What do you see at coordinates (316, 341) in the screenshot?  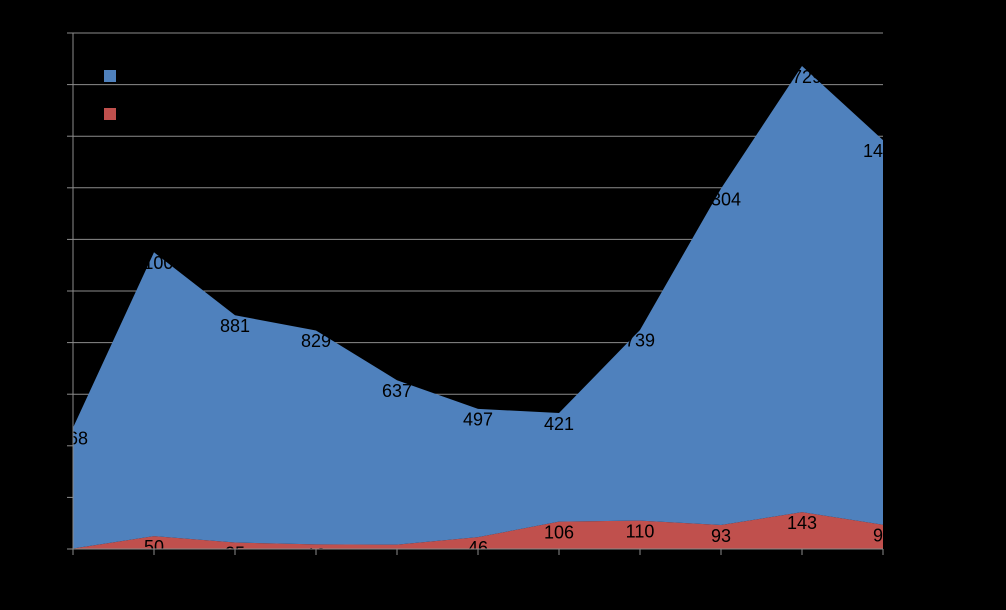 I see `data-label: 829` at bounding box center [316, 341].